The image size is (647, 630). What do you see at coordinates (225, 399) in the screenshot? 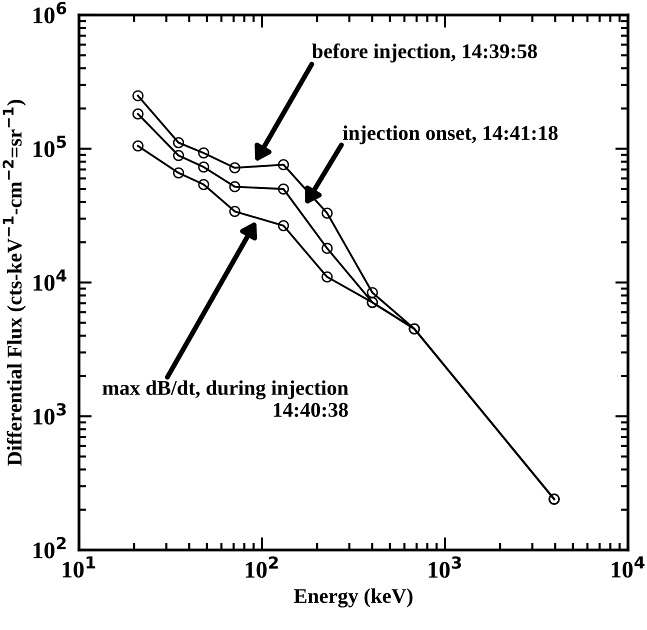
I see `annotation: max dB/dt, during injection 14:40:38` at bounding box center [225, 399].